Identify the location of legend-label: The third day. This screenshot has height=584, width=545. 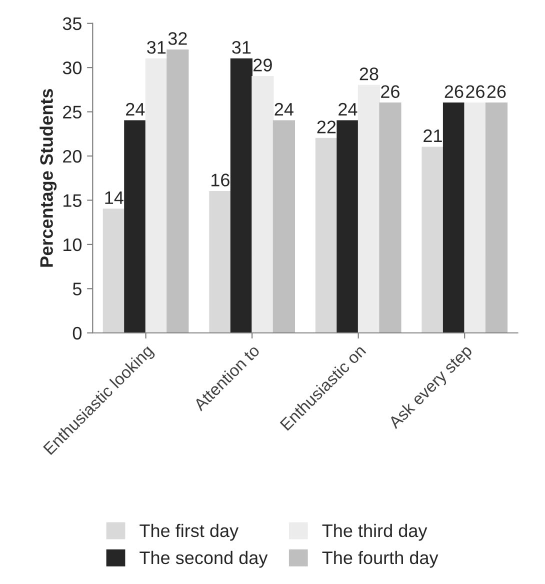
(375, 532).